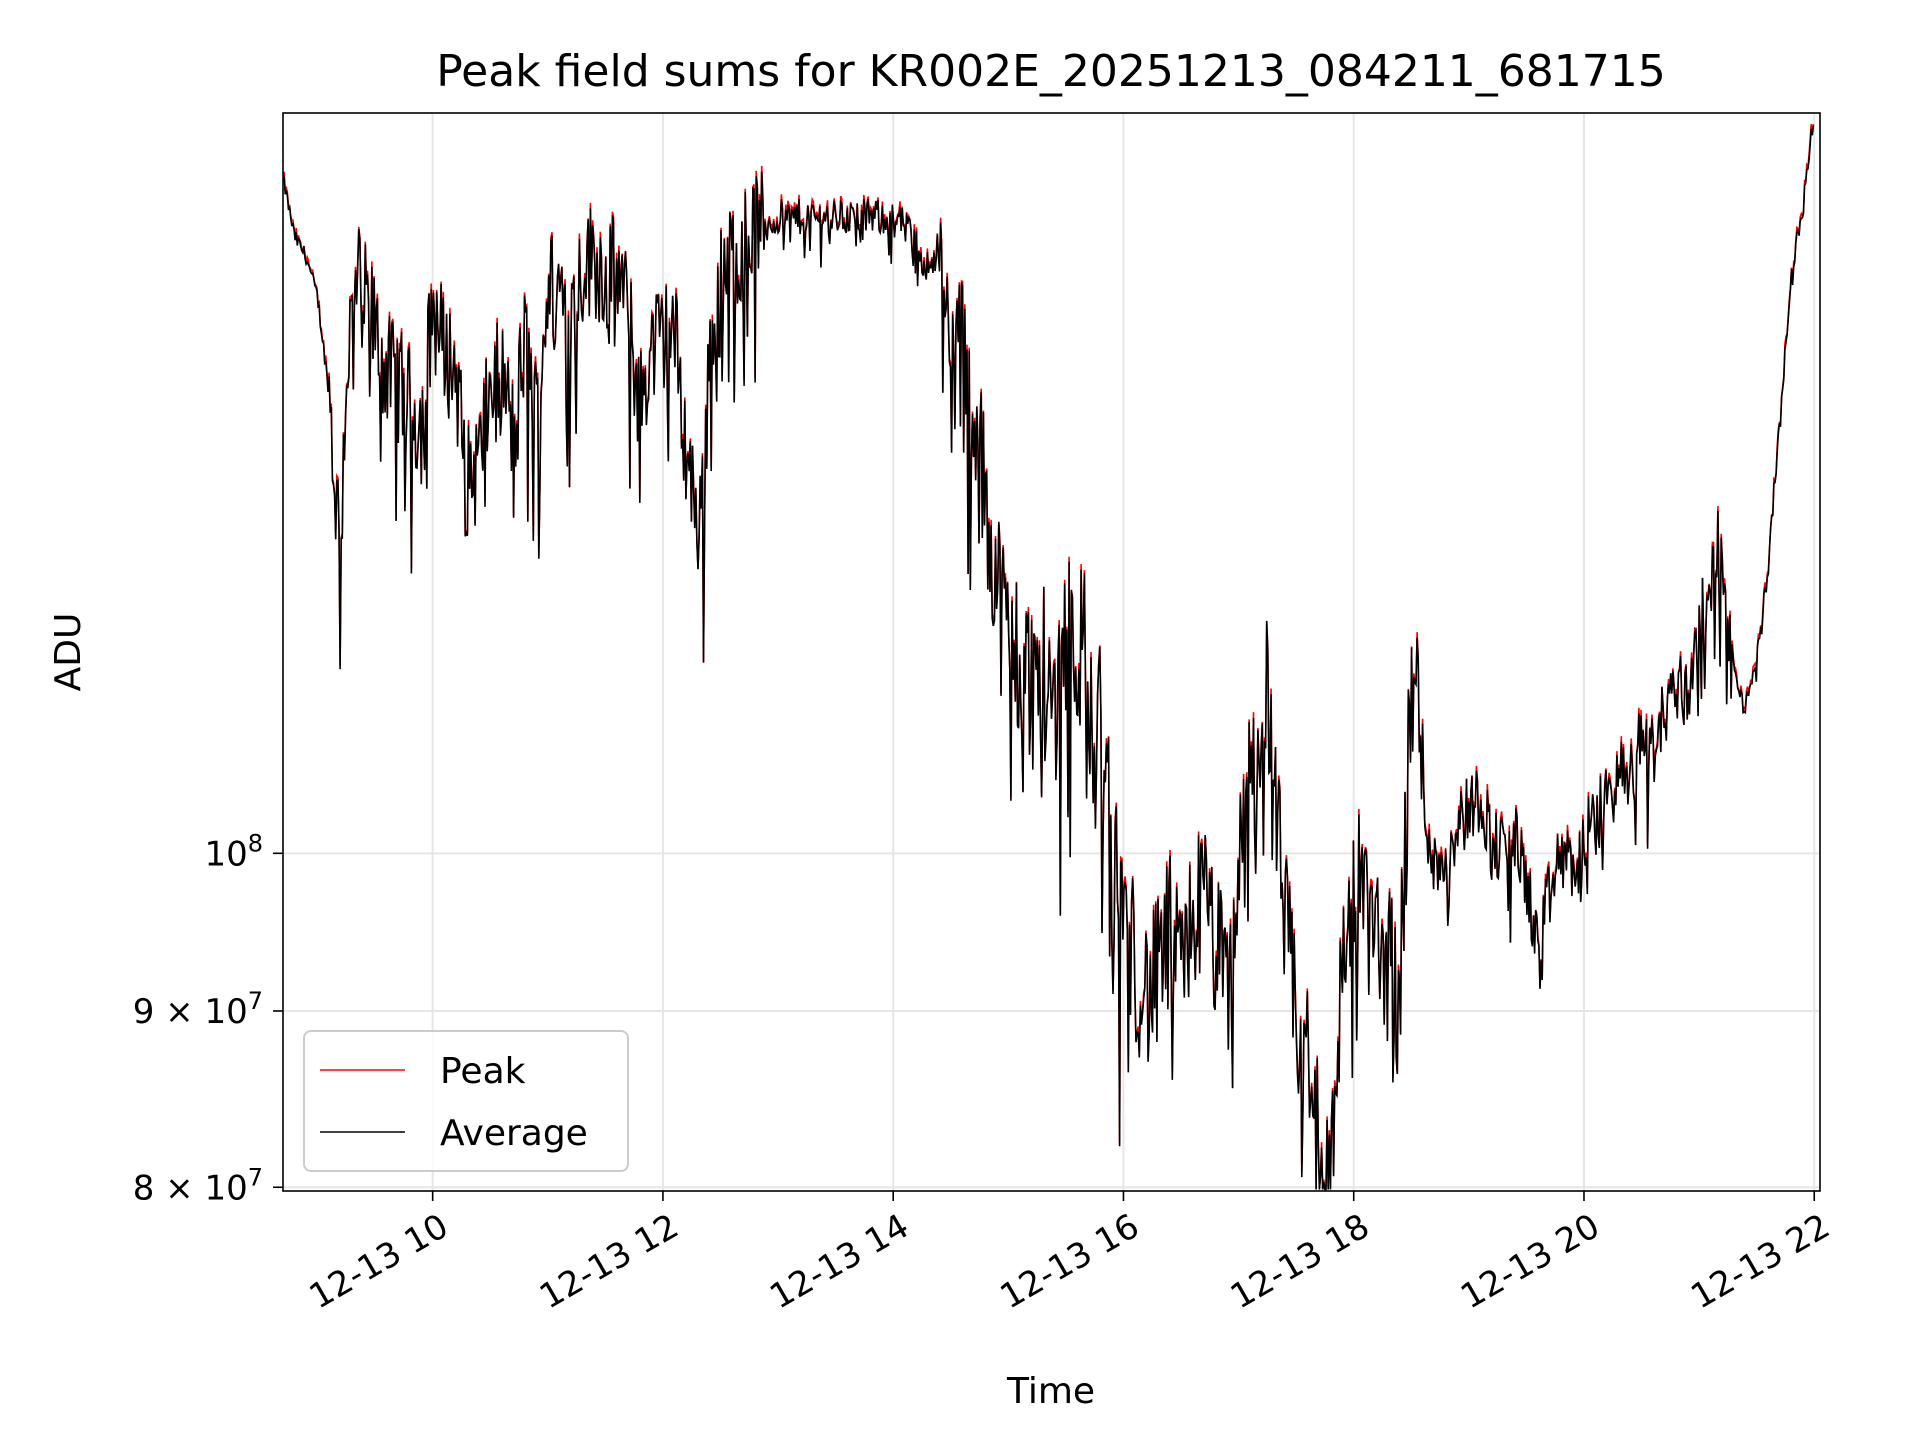  I want to click on y-tick-label: 108, so click(233, 851).